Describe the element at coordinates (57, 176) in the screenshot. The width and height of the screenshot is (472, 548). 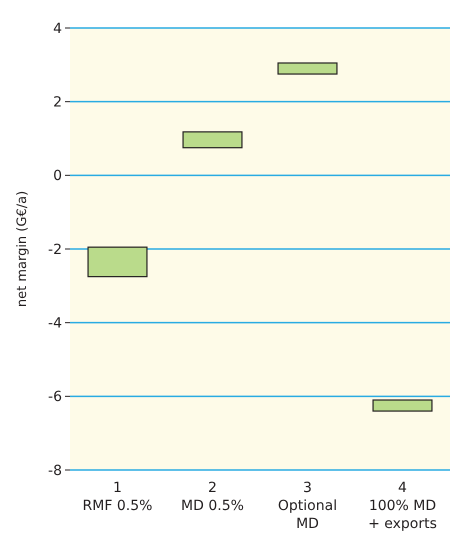
I see `y-tick-label: 0` at that location.